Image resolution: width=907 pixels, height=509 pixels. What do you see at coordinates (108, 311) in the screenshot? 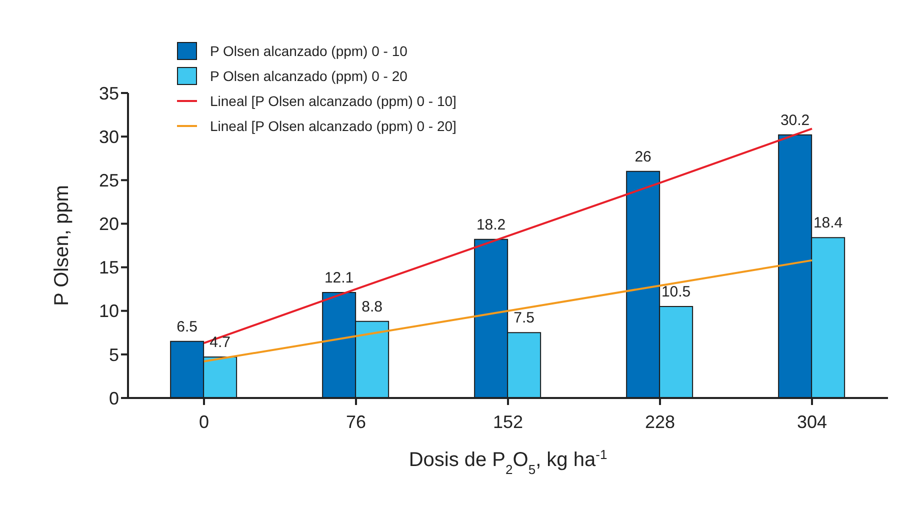
I see `y-tick-label: 10` at bounding box center [108, 311].